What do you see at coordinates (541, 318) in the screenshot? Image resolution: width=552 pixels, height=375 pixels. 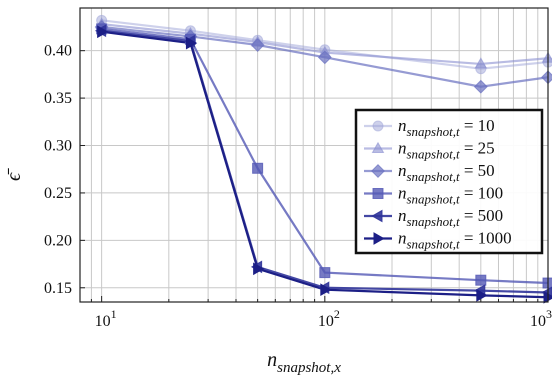 I see `x-tick-label: 10³` at bounding box center [541, 318].